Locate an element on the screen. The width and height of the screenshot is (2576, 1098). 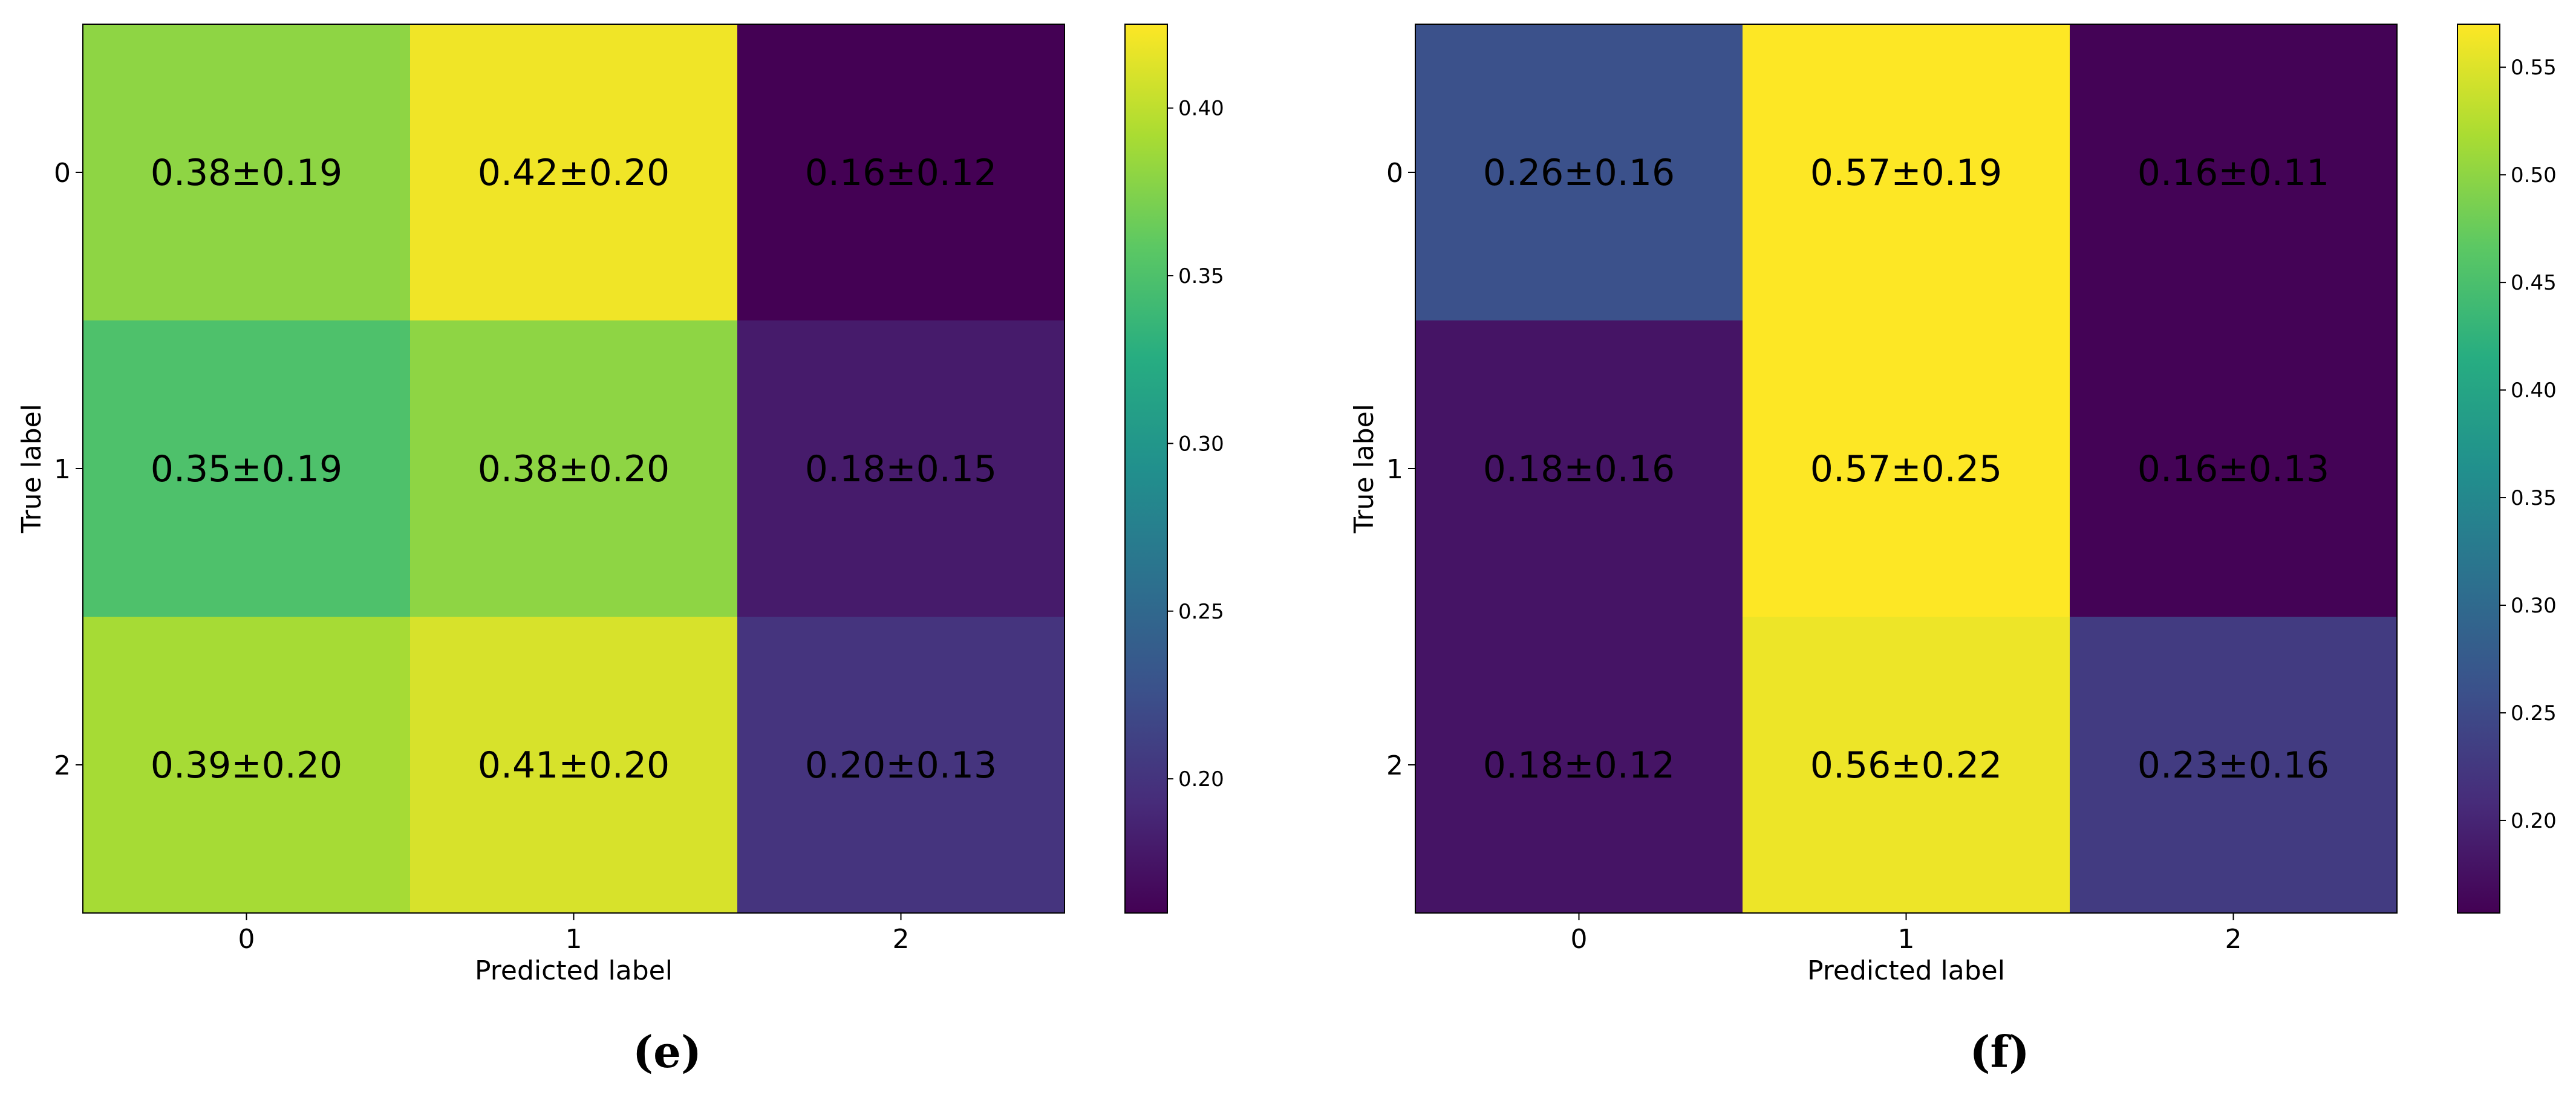
cell-value-label: 0.18±0.12 is located at coordinates (1579, 765).